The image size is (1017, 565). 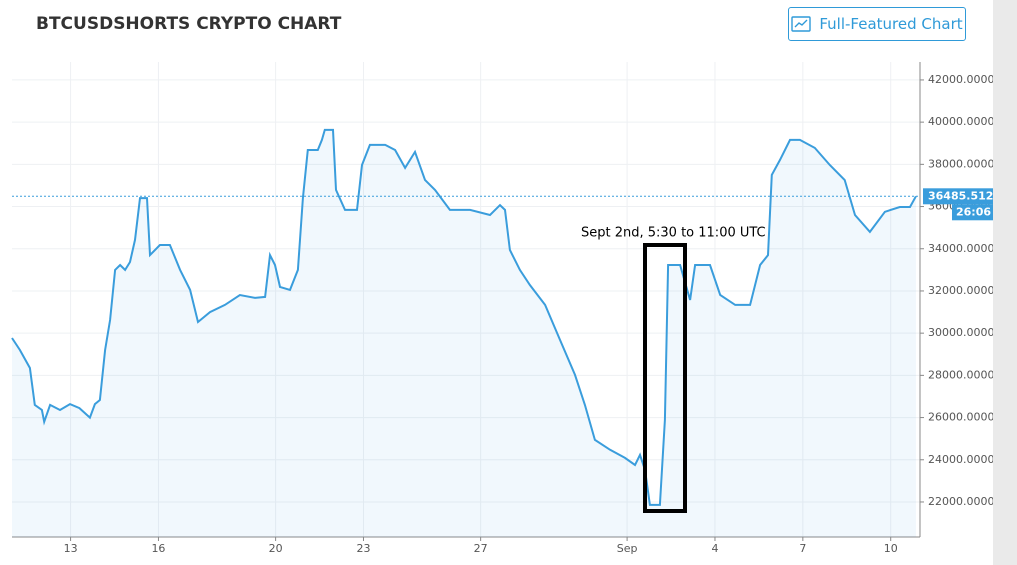 What do you see at coordinates (481, 548) in the screenshot?
I see `x-tick-label: 27` at bounding box center [481, 548].